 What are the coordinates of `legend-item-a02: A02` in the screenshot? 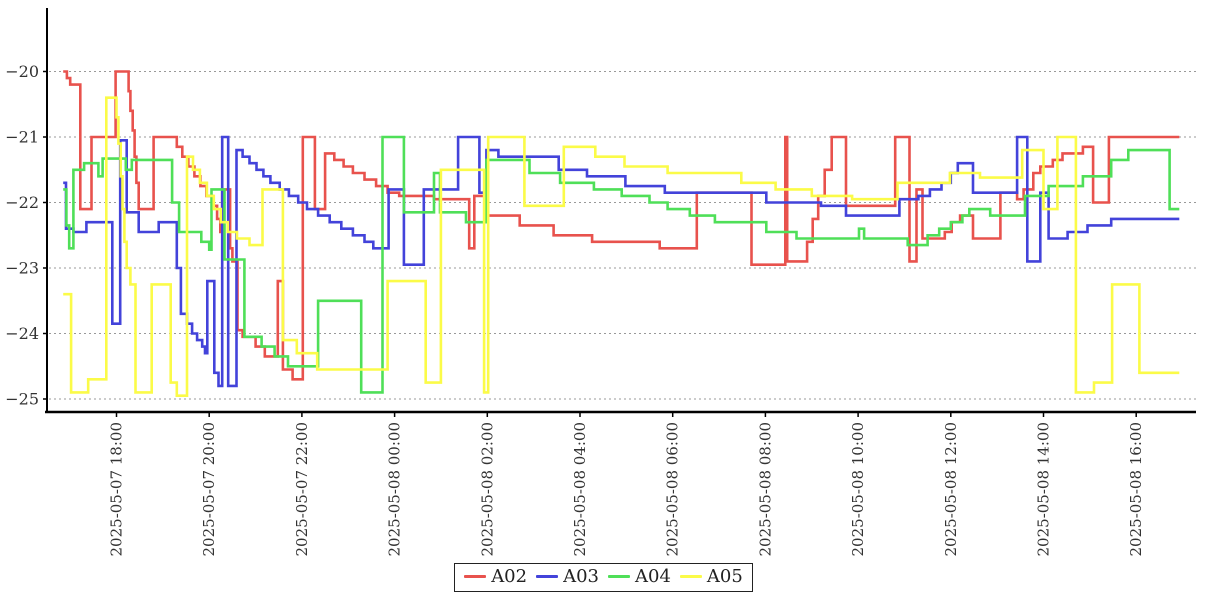 It's located at (495, 577).